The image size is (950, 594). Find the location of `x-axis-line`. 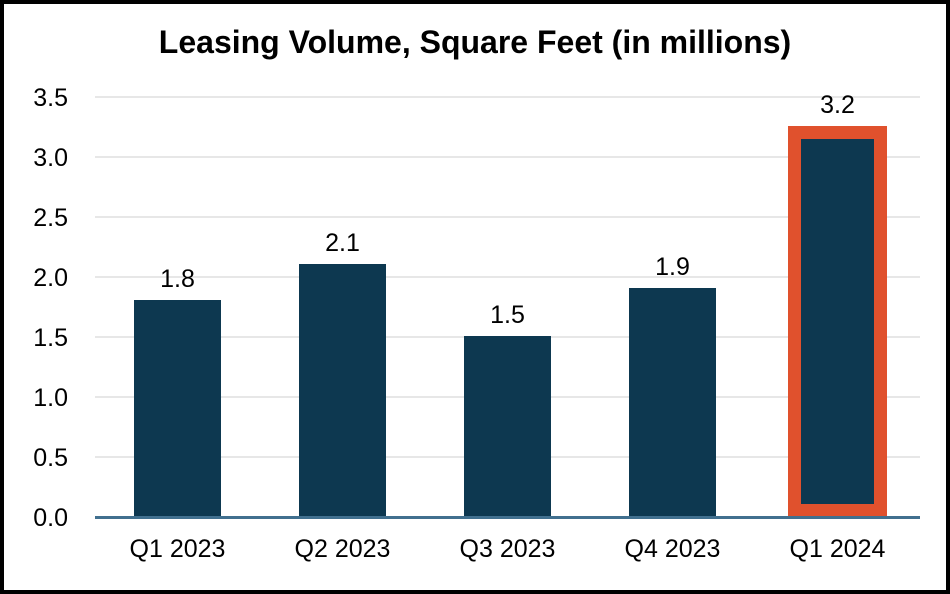

x-axis-line is located at coordinates (507, 517).